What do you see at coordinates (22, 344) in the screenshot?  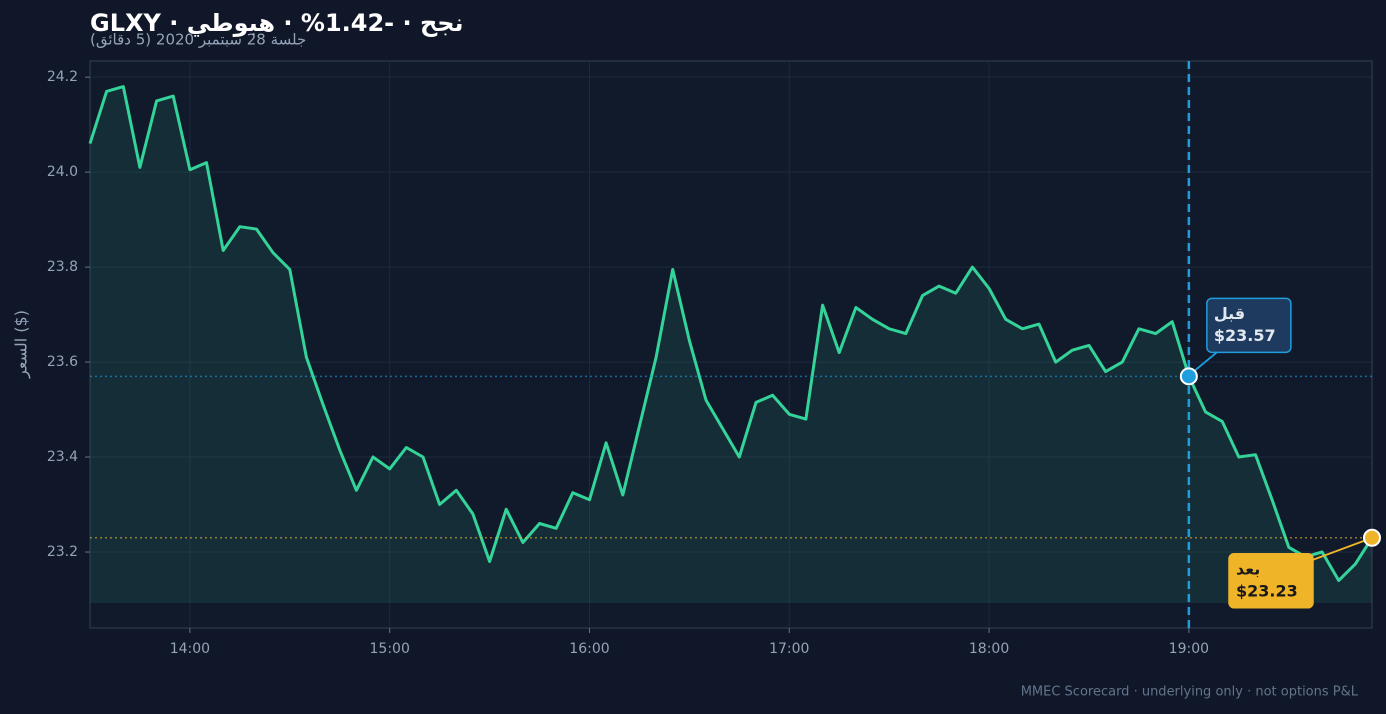 I see `y-axis-label: السعر ($)` at bounding box center [22, 344].